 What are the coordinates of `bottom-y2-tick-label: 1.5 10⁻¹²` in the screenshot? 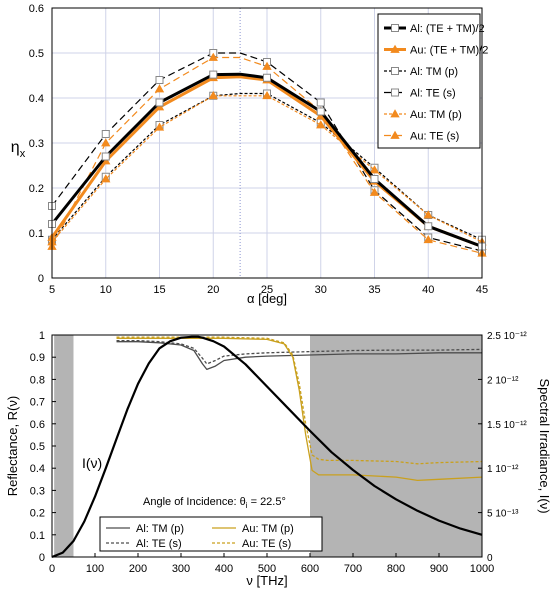 It's located at (507, 425).